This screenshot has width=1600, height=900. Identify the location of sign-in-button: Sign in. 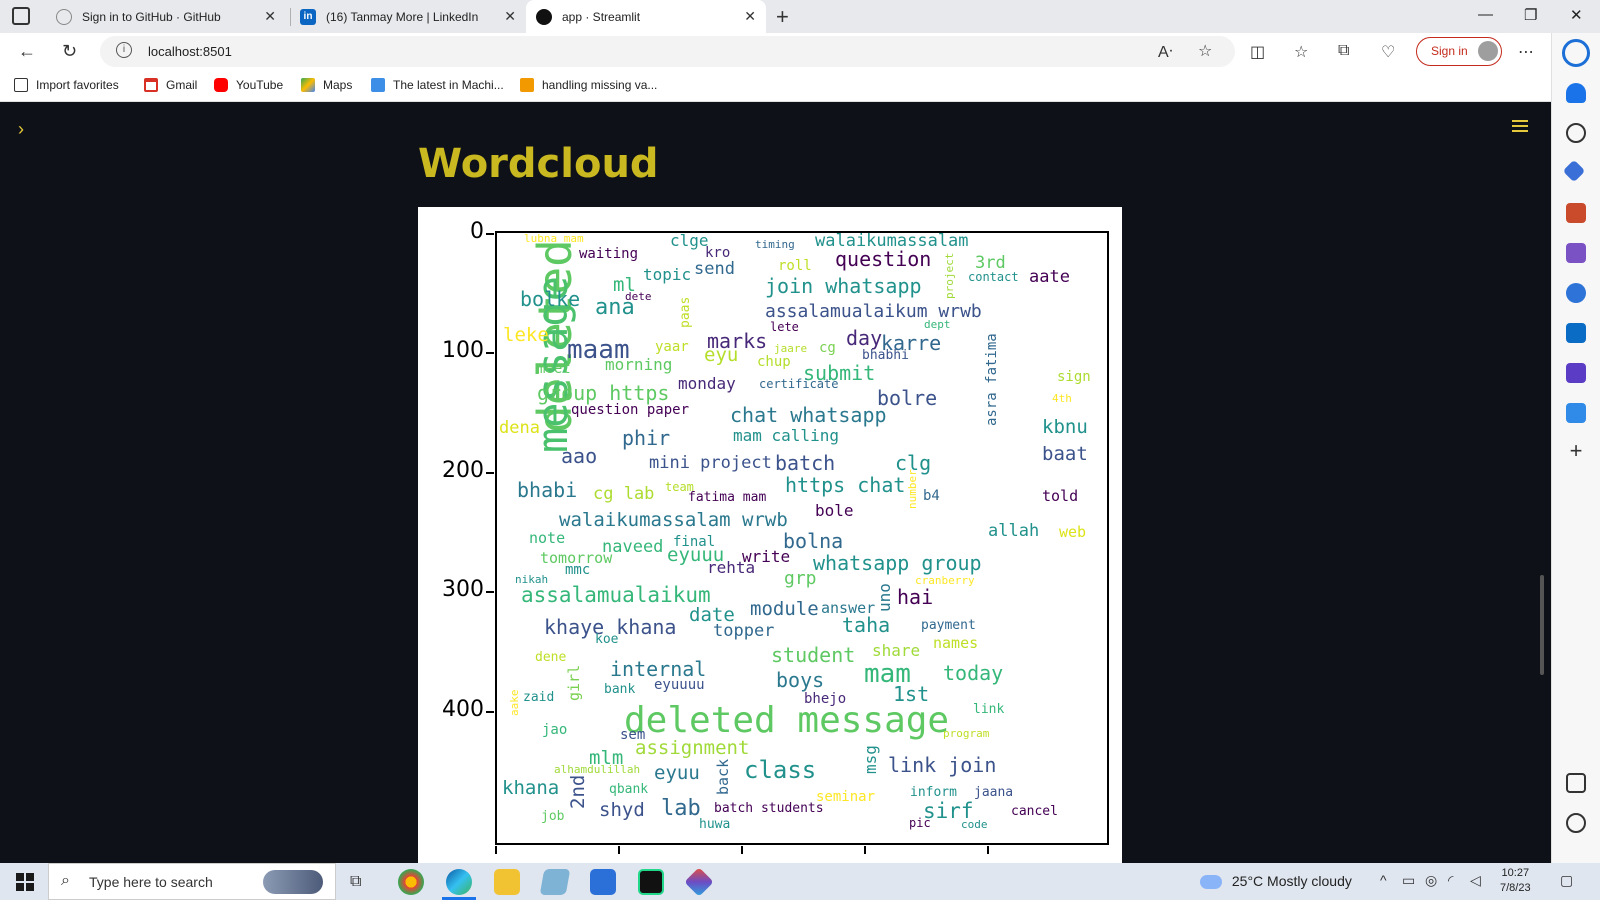
(1459, 51).